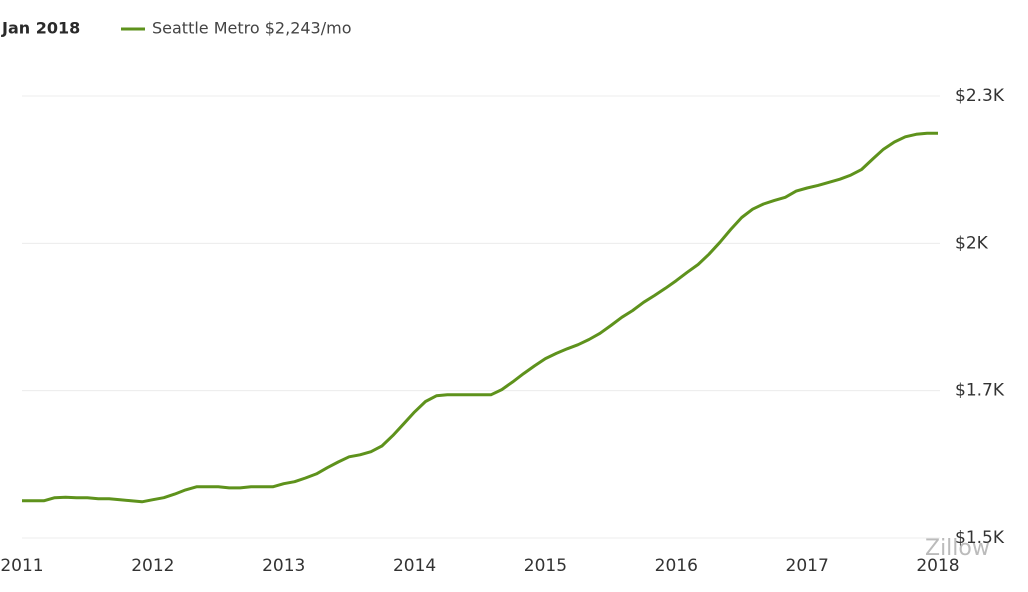 The image size is (1028, 592). Describe the element at coordinates (252, 28) in the screenshot. I see `legend-label: Seattle Metro $2,243/mo` at that location.